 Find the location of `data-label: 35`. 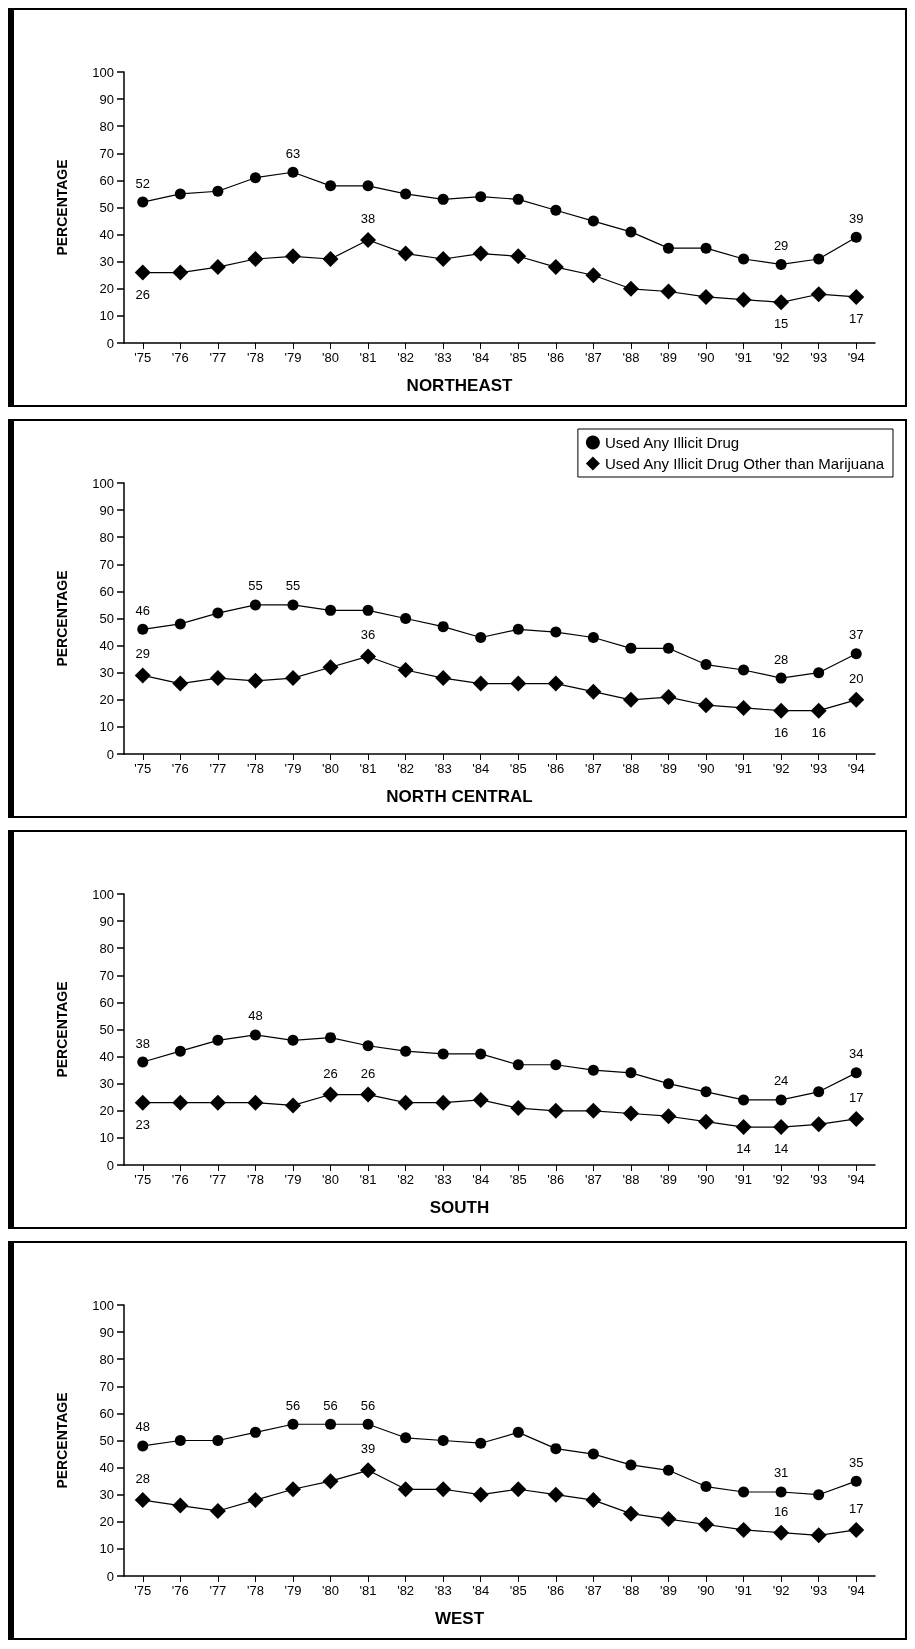

data-label: 35 is located at coordinates (856, 1462).